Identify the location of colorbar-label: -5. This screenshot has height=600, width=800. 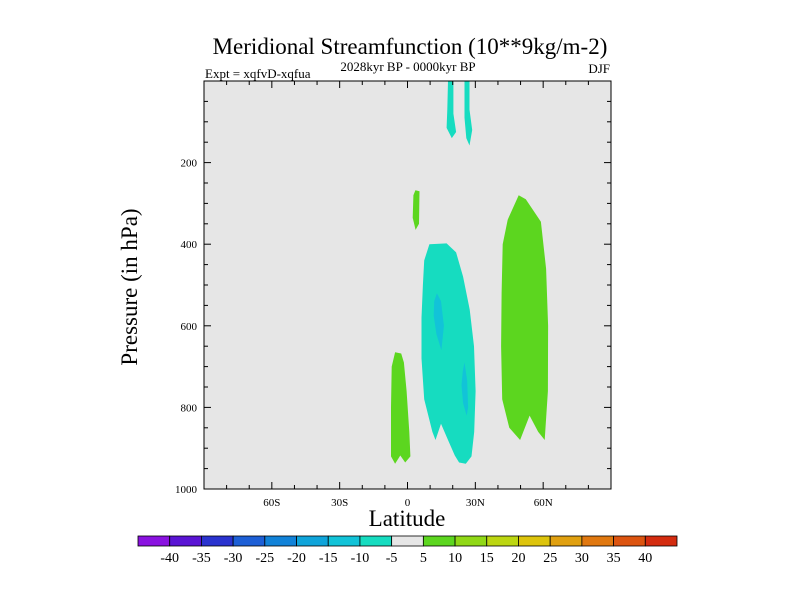
(392, 558).